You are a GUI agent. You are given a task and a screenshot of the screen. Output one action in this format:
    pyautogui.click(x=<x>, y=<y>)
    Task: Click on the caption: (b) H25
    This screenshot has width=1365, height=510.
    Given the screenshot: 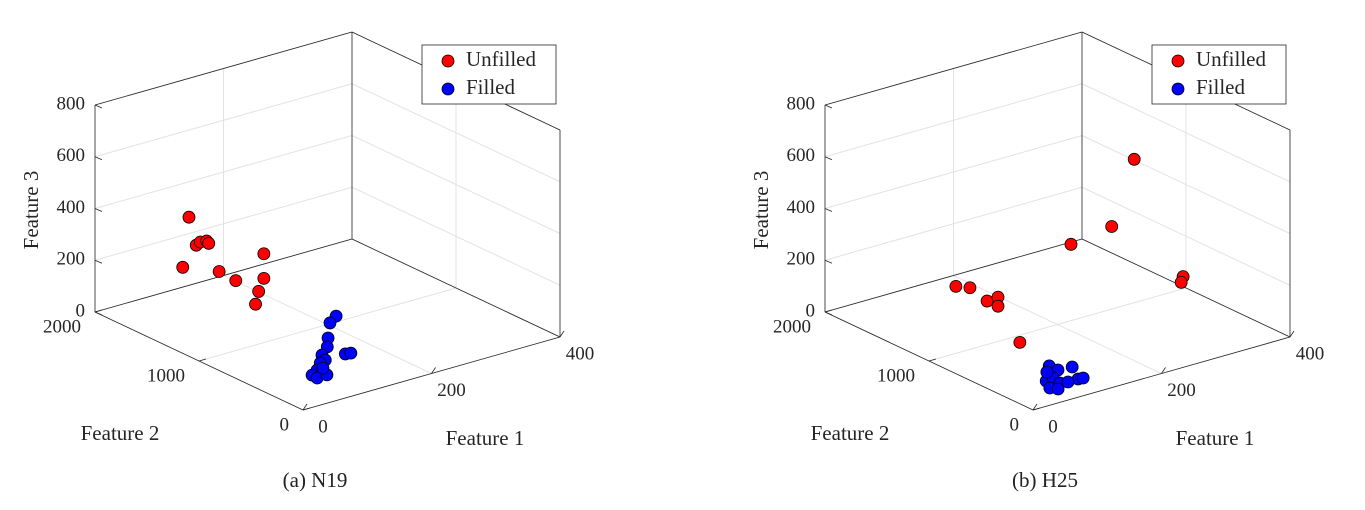 What is the action you would take?
    pyautogui.click(x=1045, y=480)
    